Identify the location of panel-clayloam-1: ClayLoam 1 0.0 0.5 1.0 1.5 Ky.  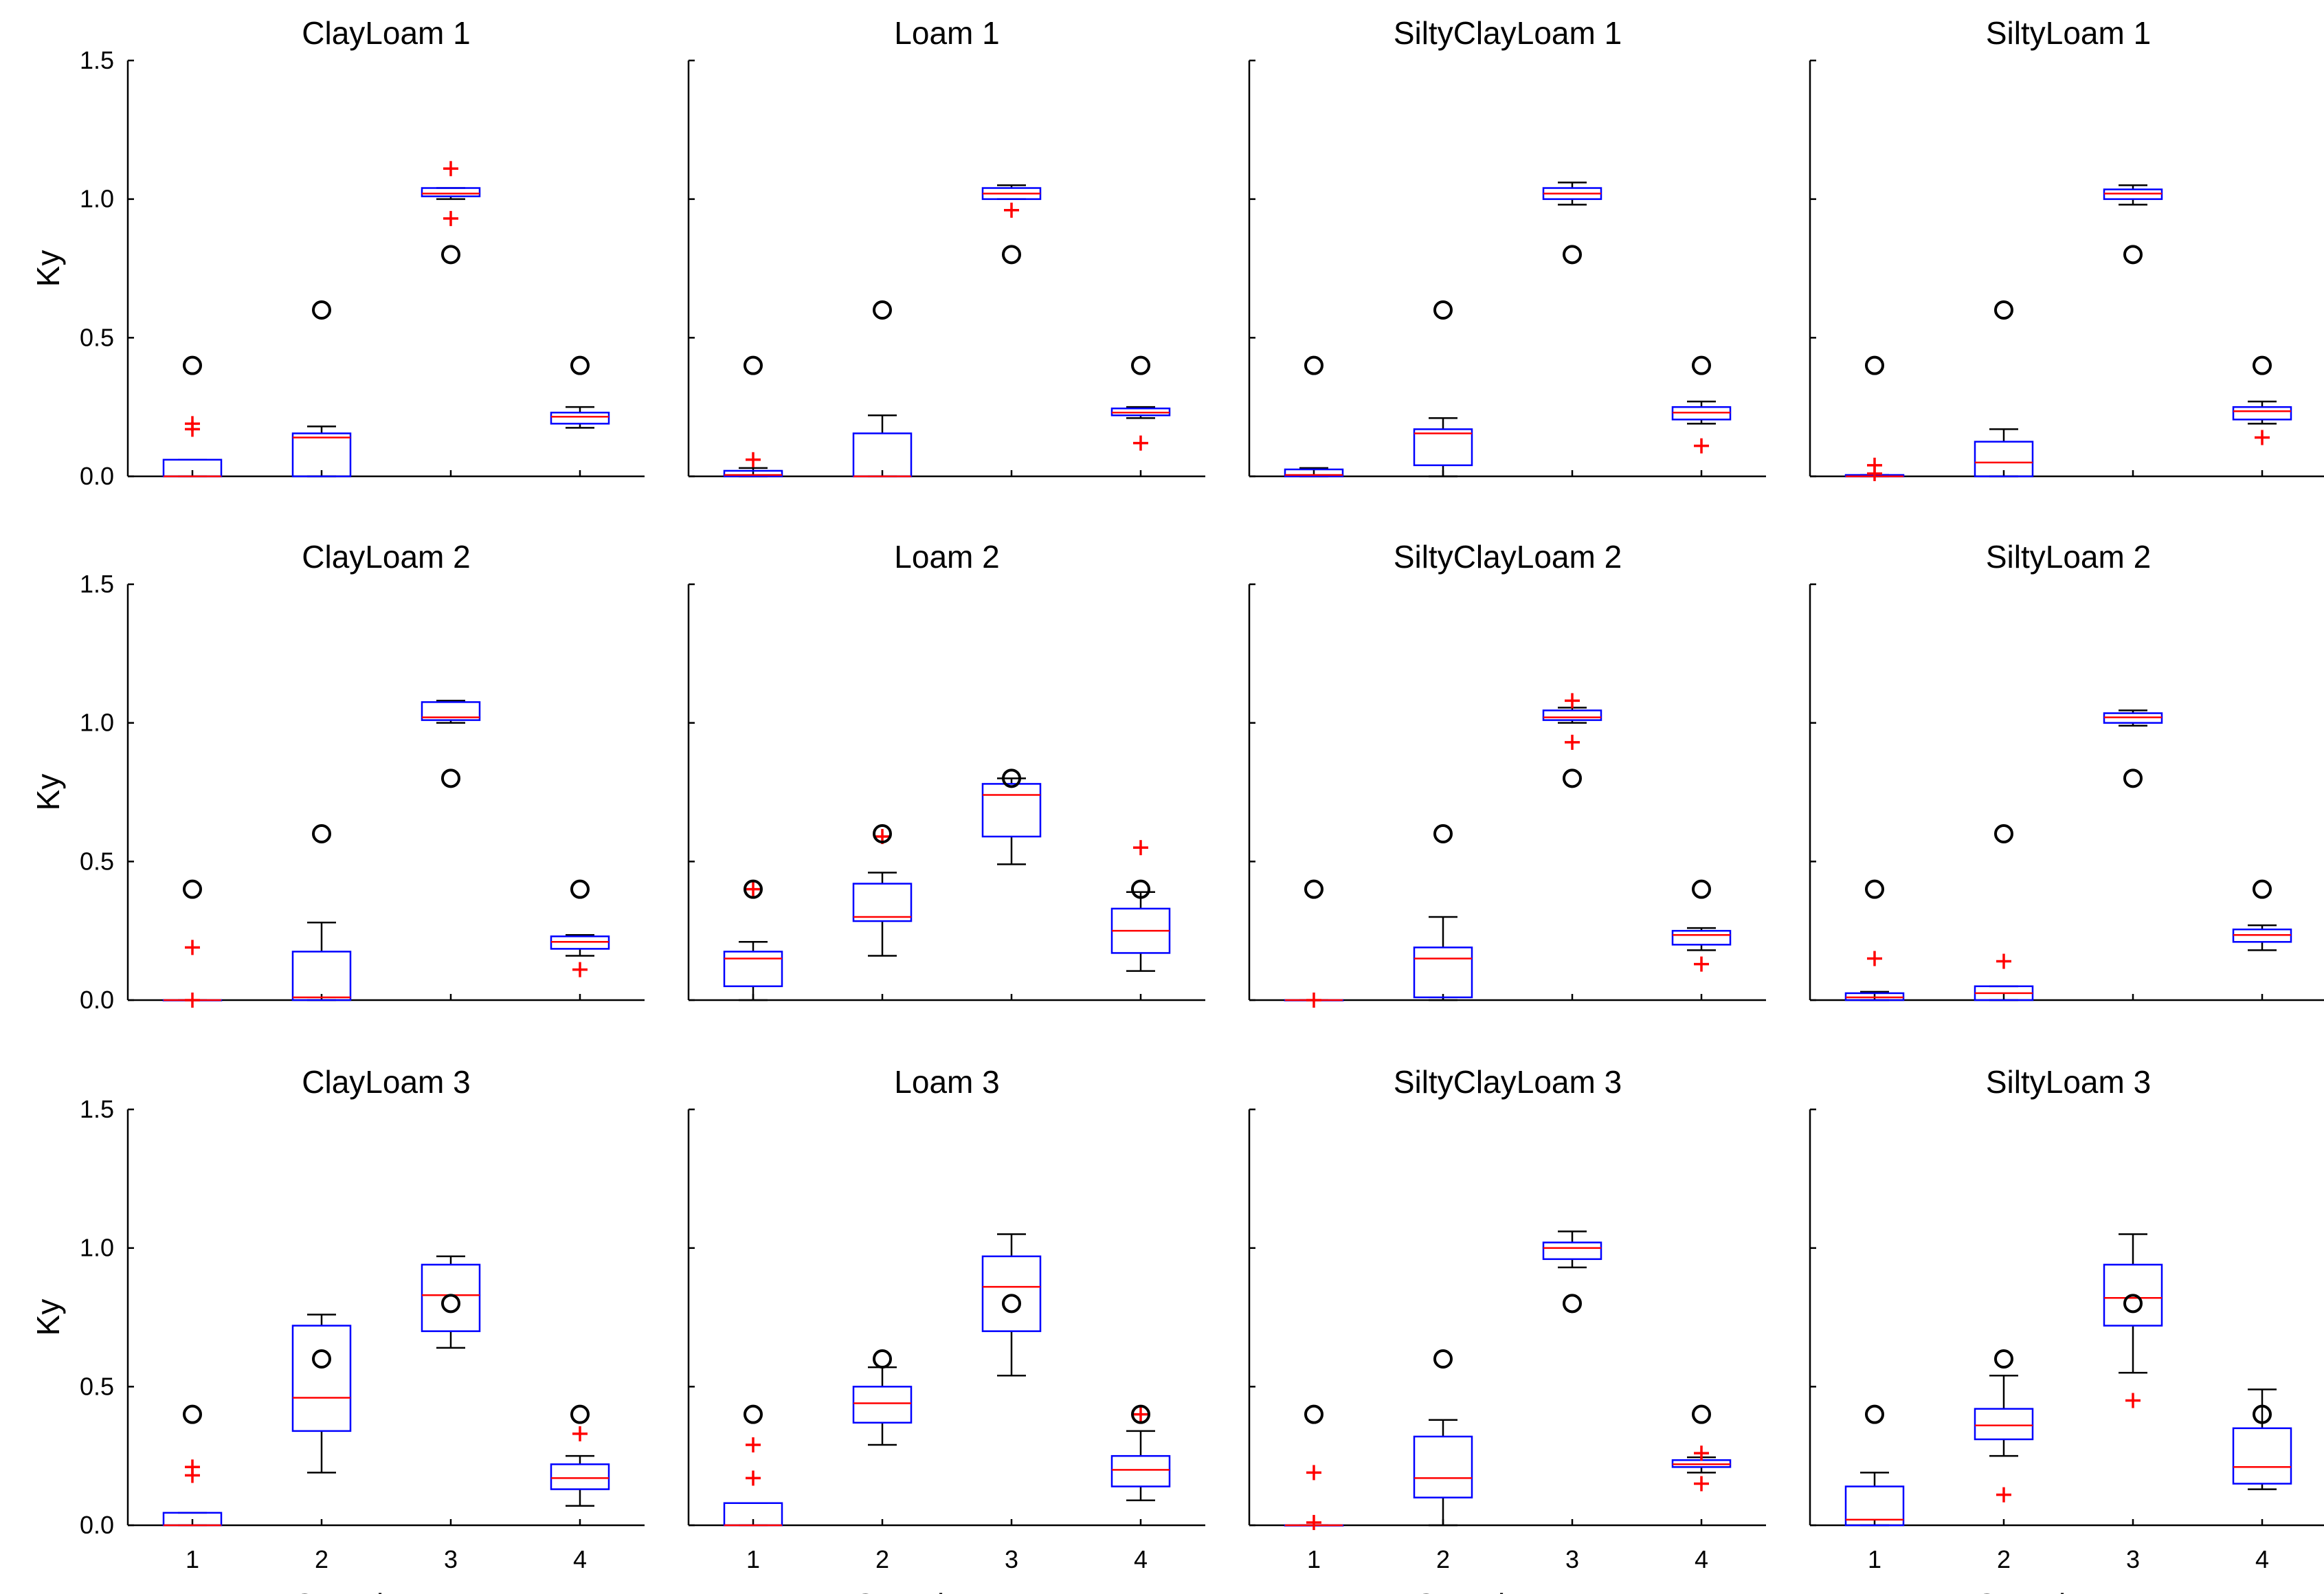
(337, 253).